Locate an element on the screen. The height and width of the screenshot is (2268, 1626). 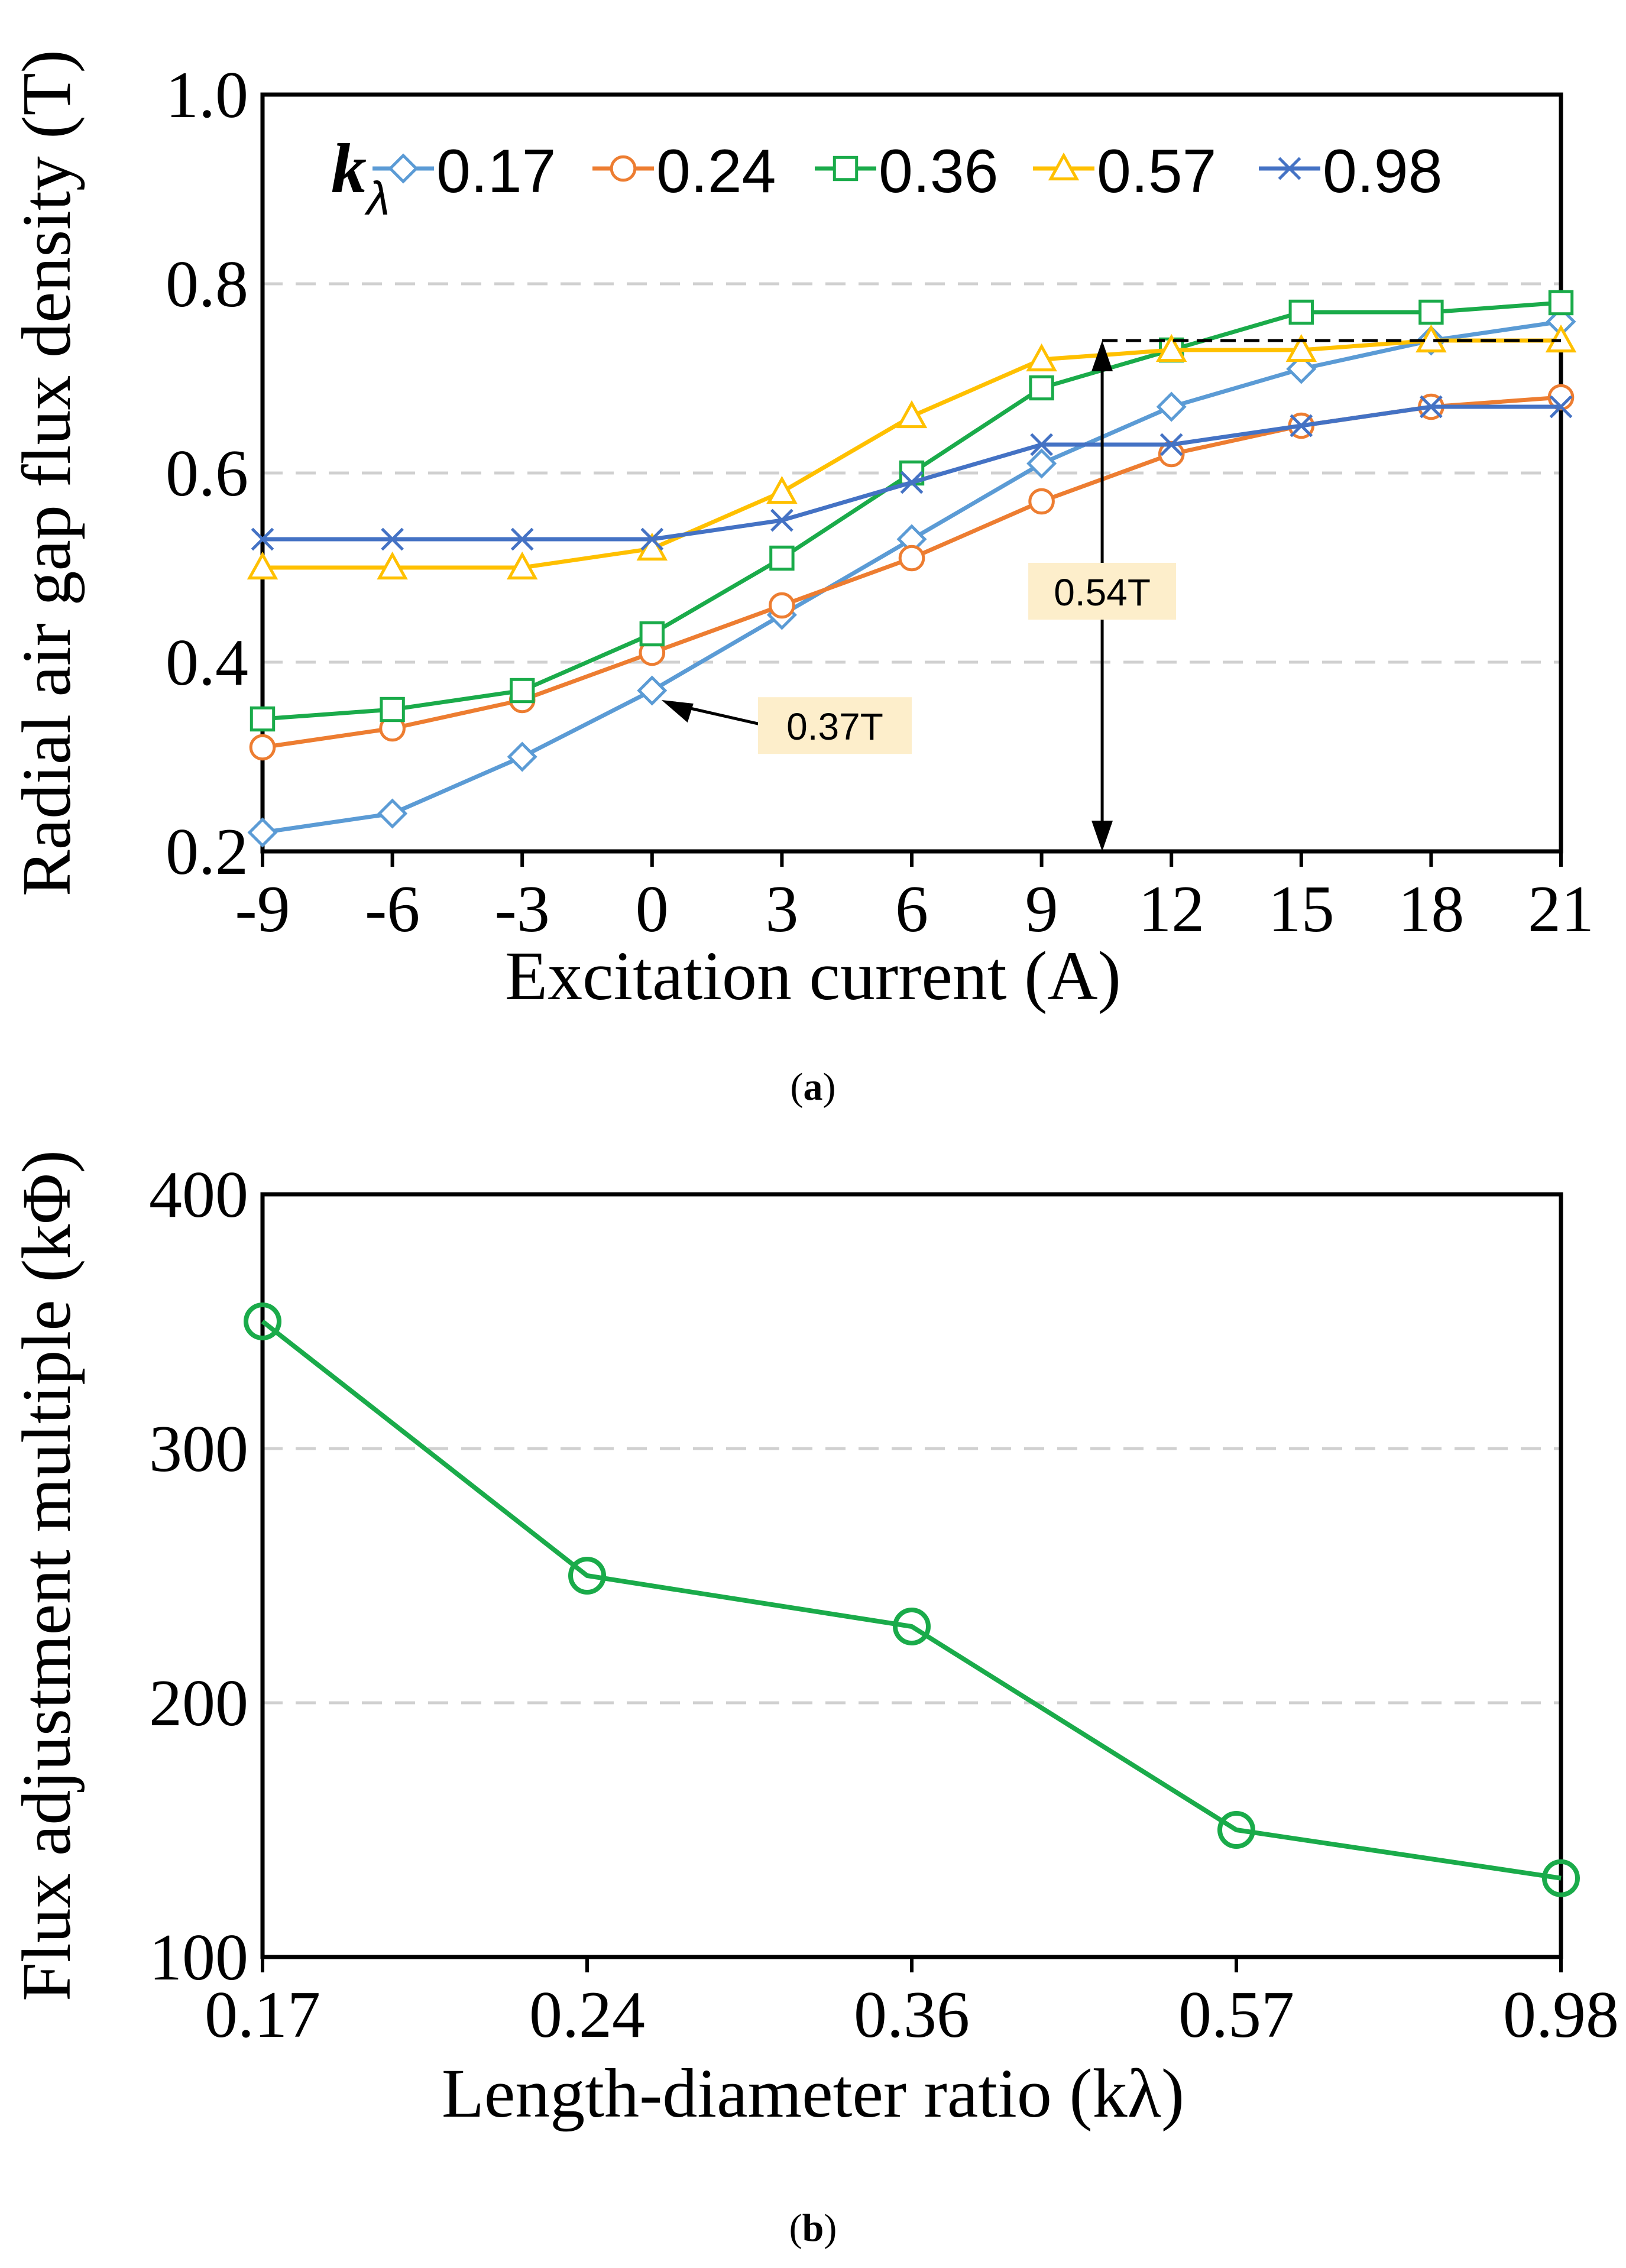
x-tick-label: 12 is located at coordinates (1171, 909).